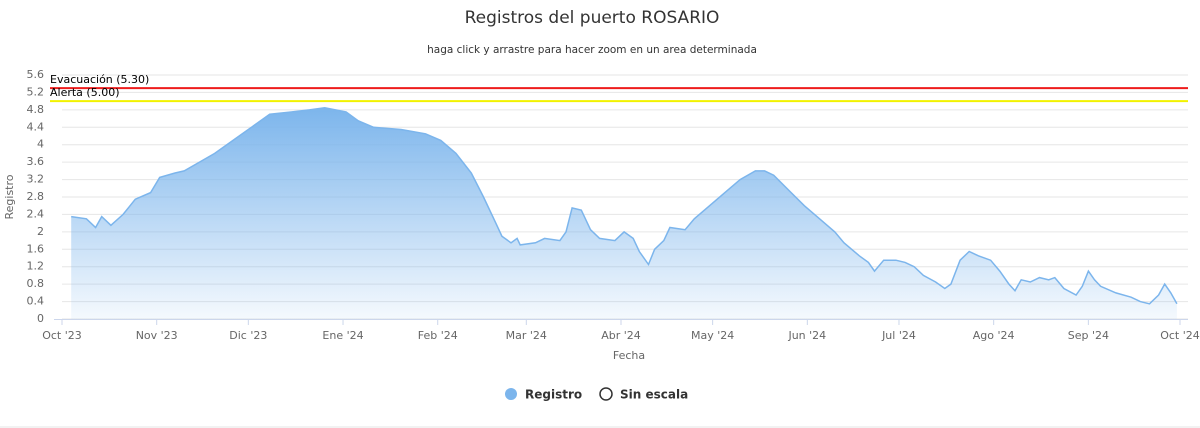 The height and width of the screenshot is (428, 1200). Describe the element at coordinates (62, 335) in the screenshot. I see `x-tick-label: Oct '23` at that location.